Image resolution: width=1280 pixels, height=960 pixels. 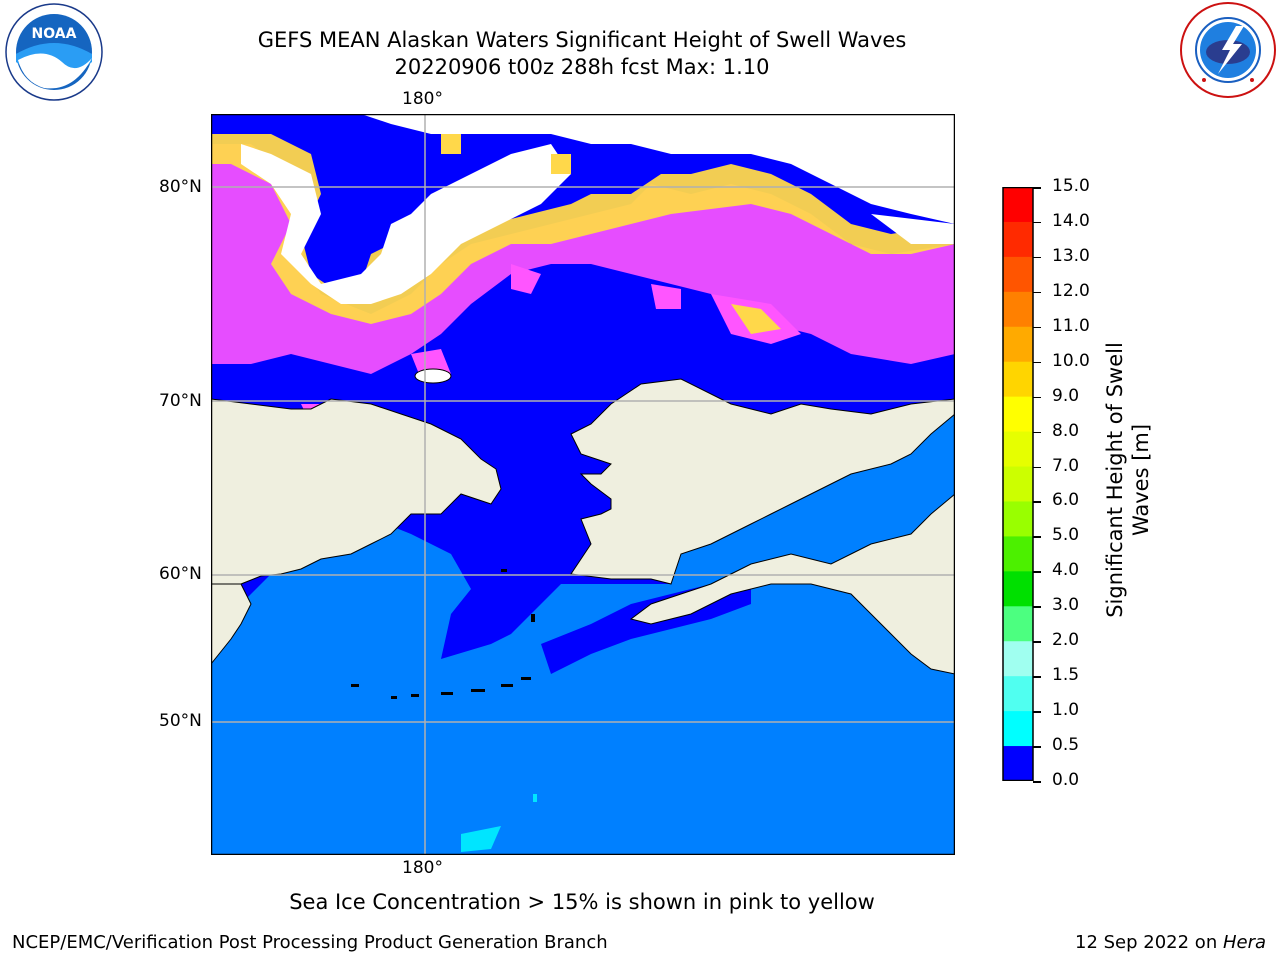 I want to click on lat-label-50: 50°N, so click(x=180, y=721).